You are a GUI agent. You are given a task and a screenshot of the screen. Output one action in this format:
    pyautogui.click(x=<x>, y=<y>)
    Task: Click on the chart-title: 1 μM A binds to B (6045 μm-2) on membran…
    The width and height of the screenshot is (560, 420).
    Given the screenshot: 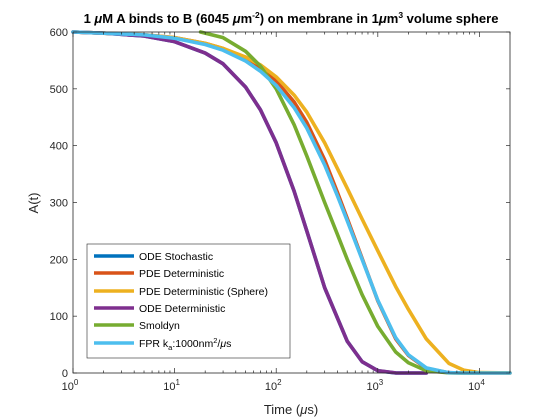 What is the action you would take?
    pyautogui.click(x=291, y=18)
    